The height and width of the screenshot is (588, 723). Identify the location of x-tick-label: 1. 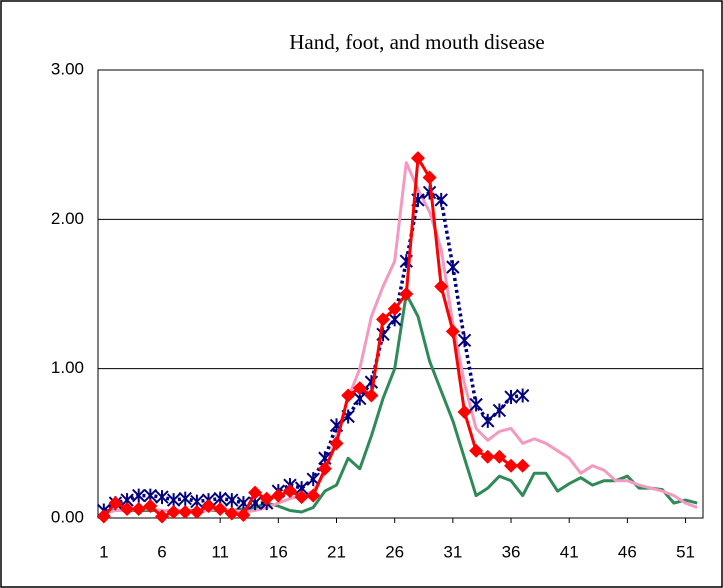
(103, 551).